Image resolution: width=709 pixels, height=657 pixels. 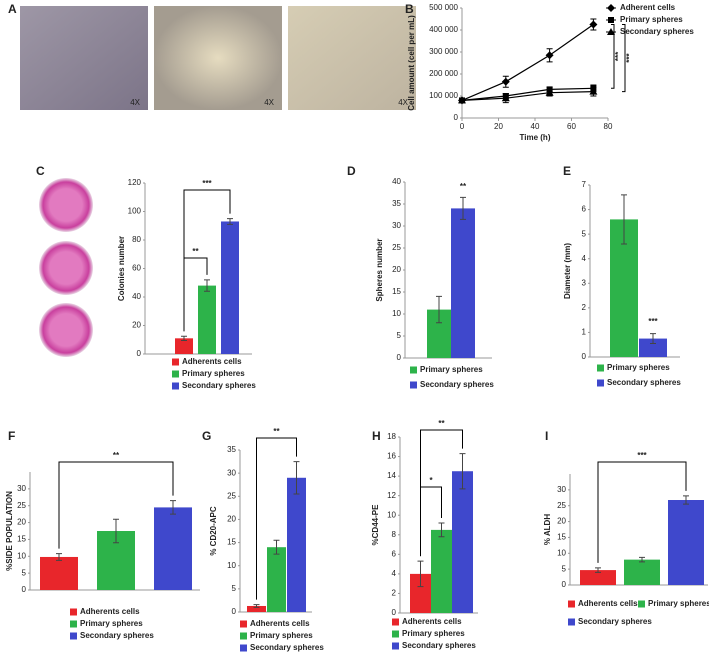 I want to click on y-axis-label: % CD20-APC, so click(x=213, y=531).